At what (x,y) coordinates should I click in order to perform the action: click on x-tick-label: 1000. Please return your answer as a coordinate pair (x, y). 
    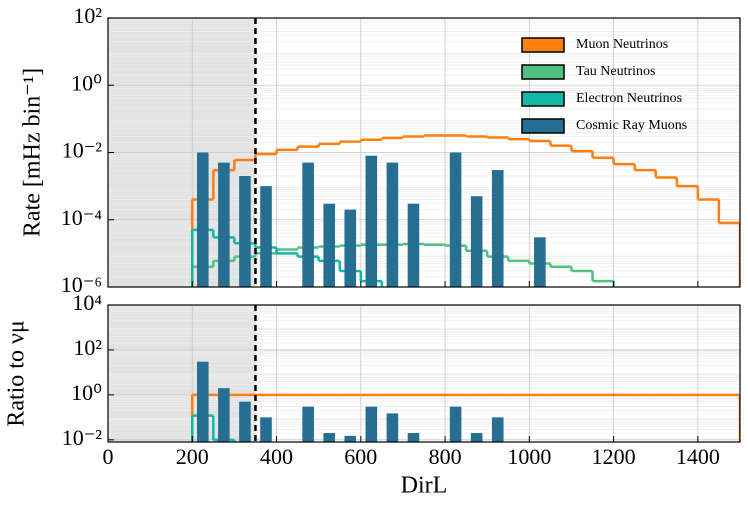
    Looking at the image, I should click on (529, 456).